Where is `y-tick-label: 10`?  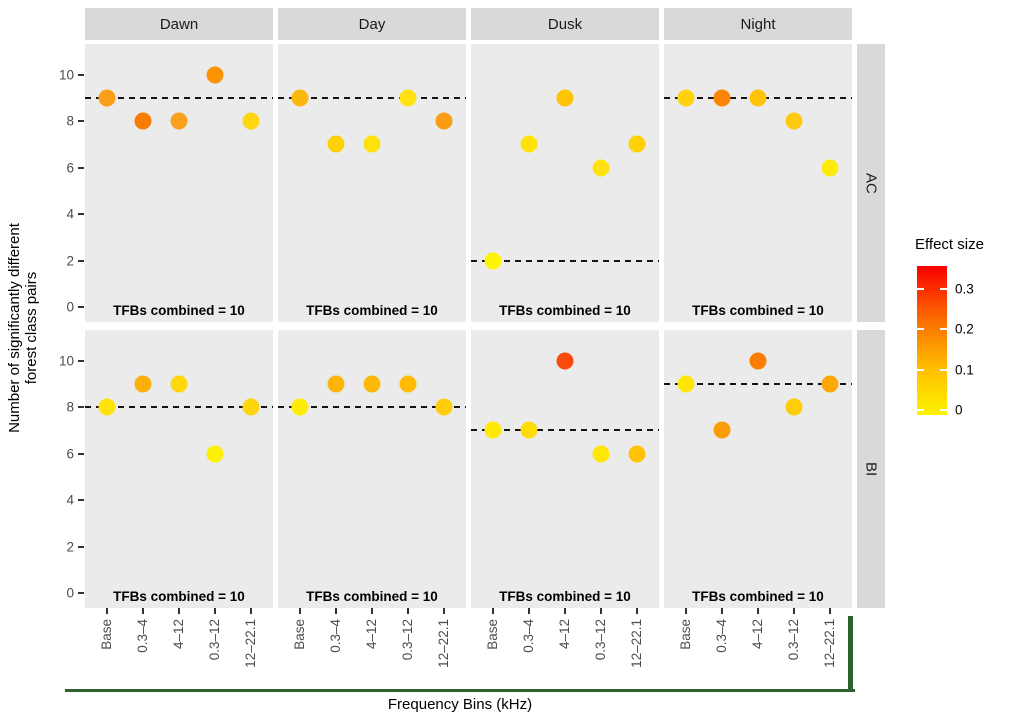
y-tick-label: 10 is located at coordinates (66, 361).